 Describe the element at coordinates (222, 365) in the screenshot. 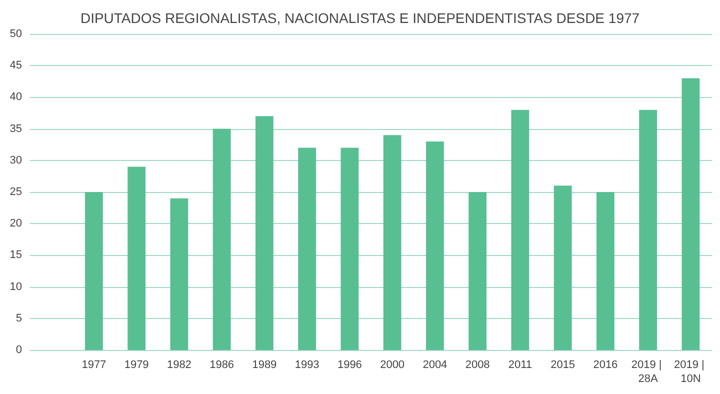

I see `x-tick-label: 1986` at that location.